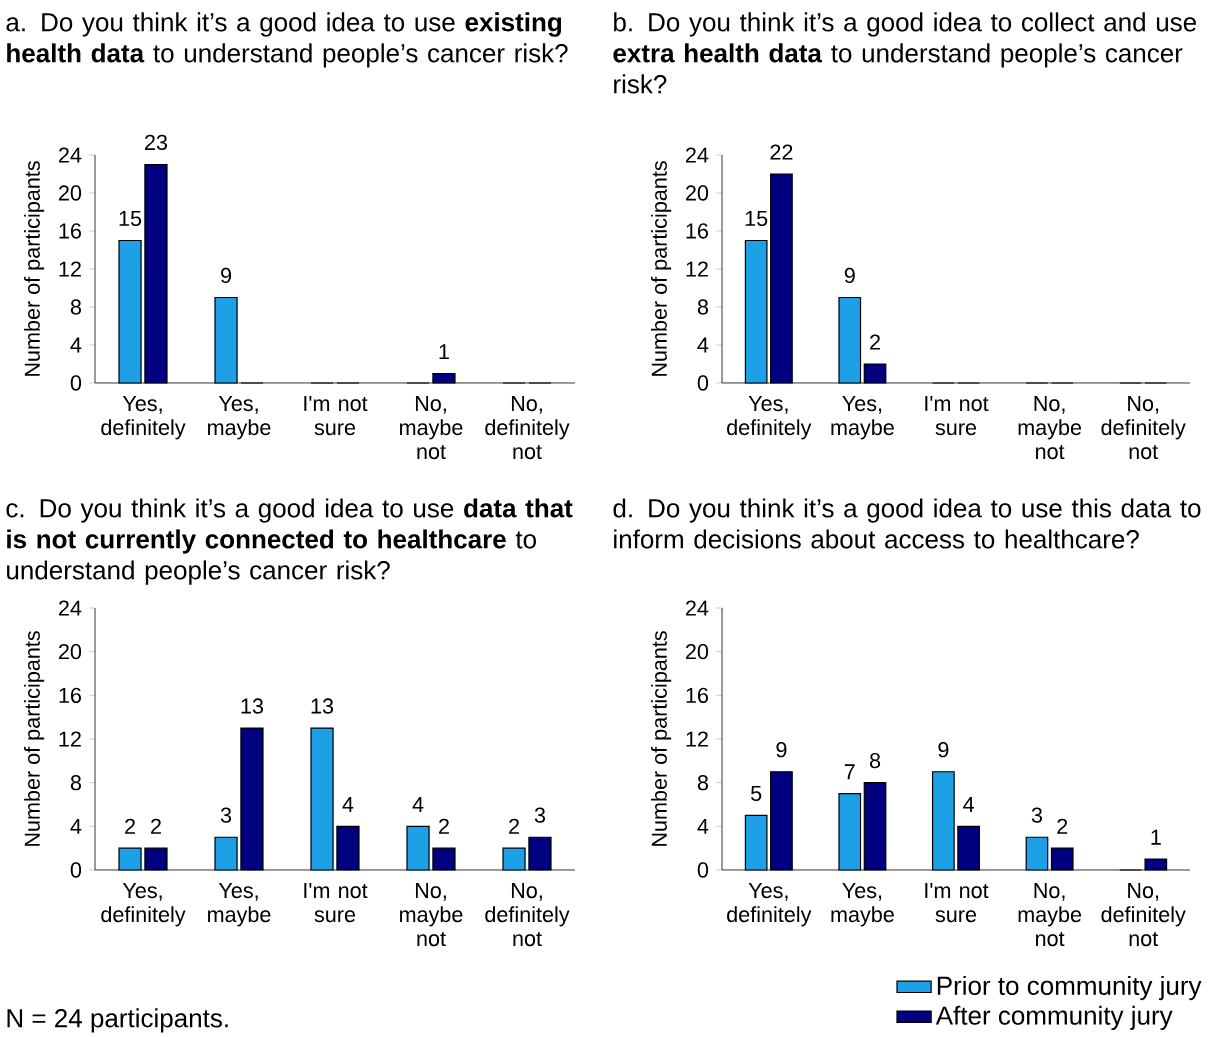  What do you see at coordinates (781, 152) in the screenshot?
I see `data-label: 22` at bounding box center [781, 152].